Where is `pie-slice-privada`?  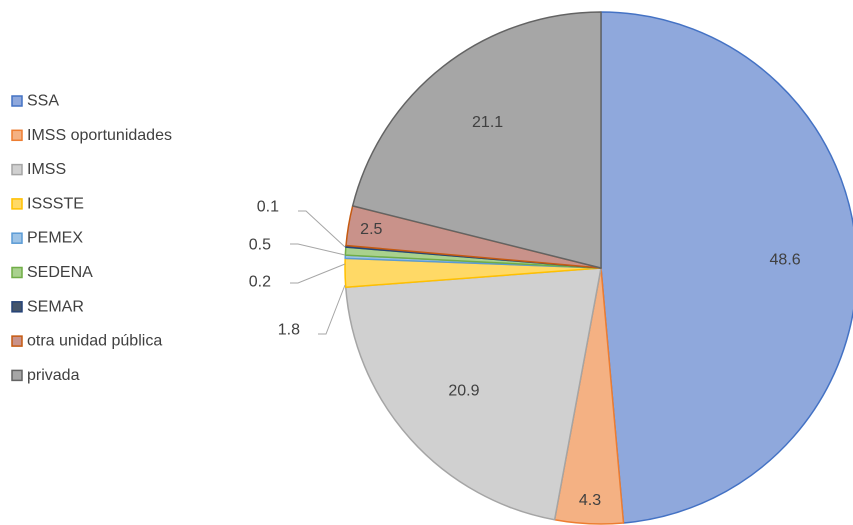
pie-slice-privada is located at coordinates (476, 140).